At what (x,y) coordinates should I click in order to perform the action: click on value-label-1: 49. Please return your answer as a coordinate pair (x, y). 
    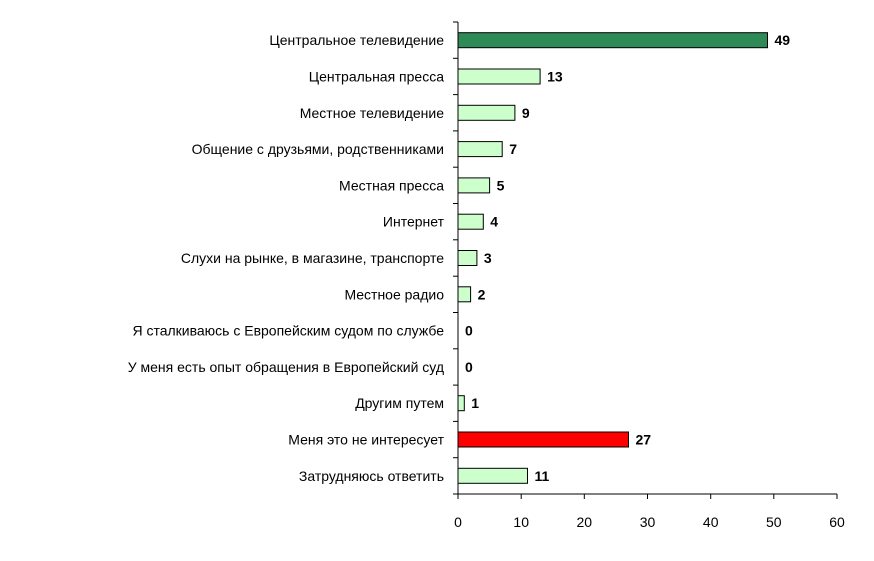
    Looking at the image, I should click on (783, 40).